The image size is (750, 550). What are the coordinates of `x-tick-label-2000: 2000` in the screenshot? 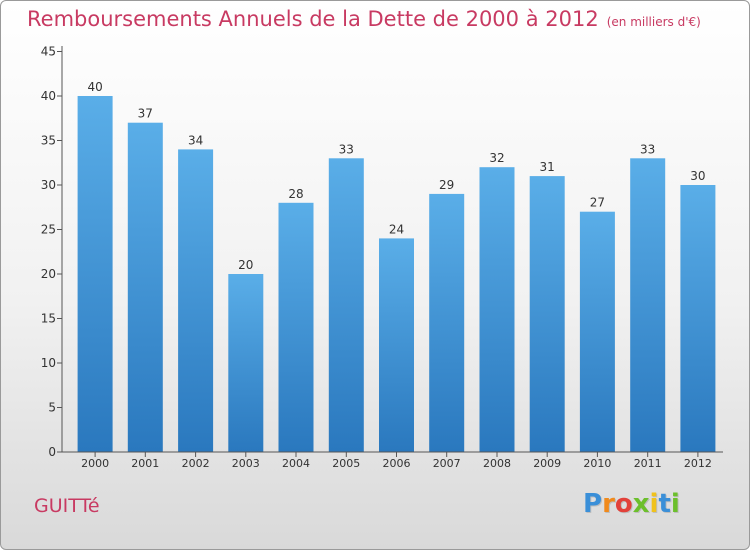 It's located at (95, 463).